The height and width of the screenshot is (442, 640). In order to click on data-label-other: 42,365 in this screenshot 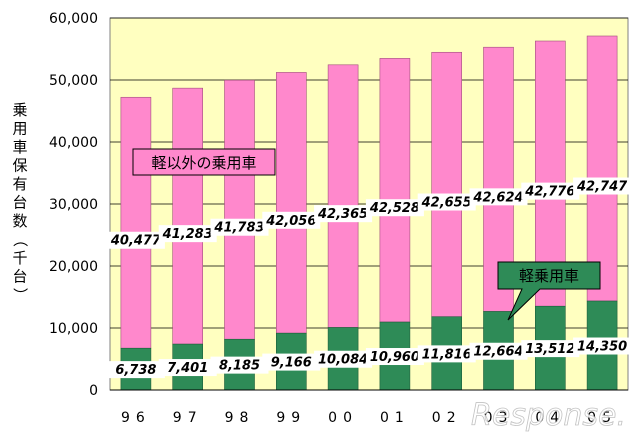, I will do `click(342, 214)`.